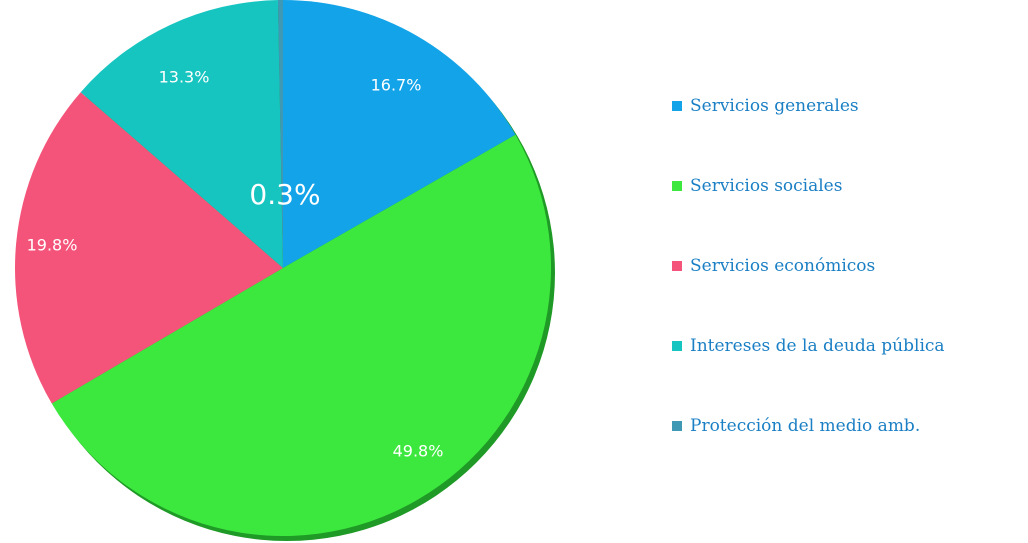 This screenshot has width=1028, height=543. Describe the element at coordinates (774, 106) in the screenshot. I see `legend-label: Servicios generales` at that location.